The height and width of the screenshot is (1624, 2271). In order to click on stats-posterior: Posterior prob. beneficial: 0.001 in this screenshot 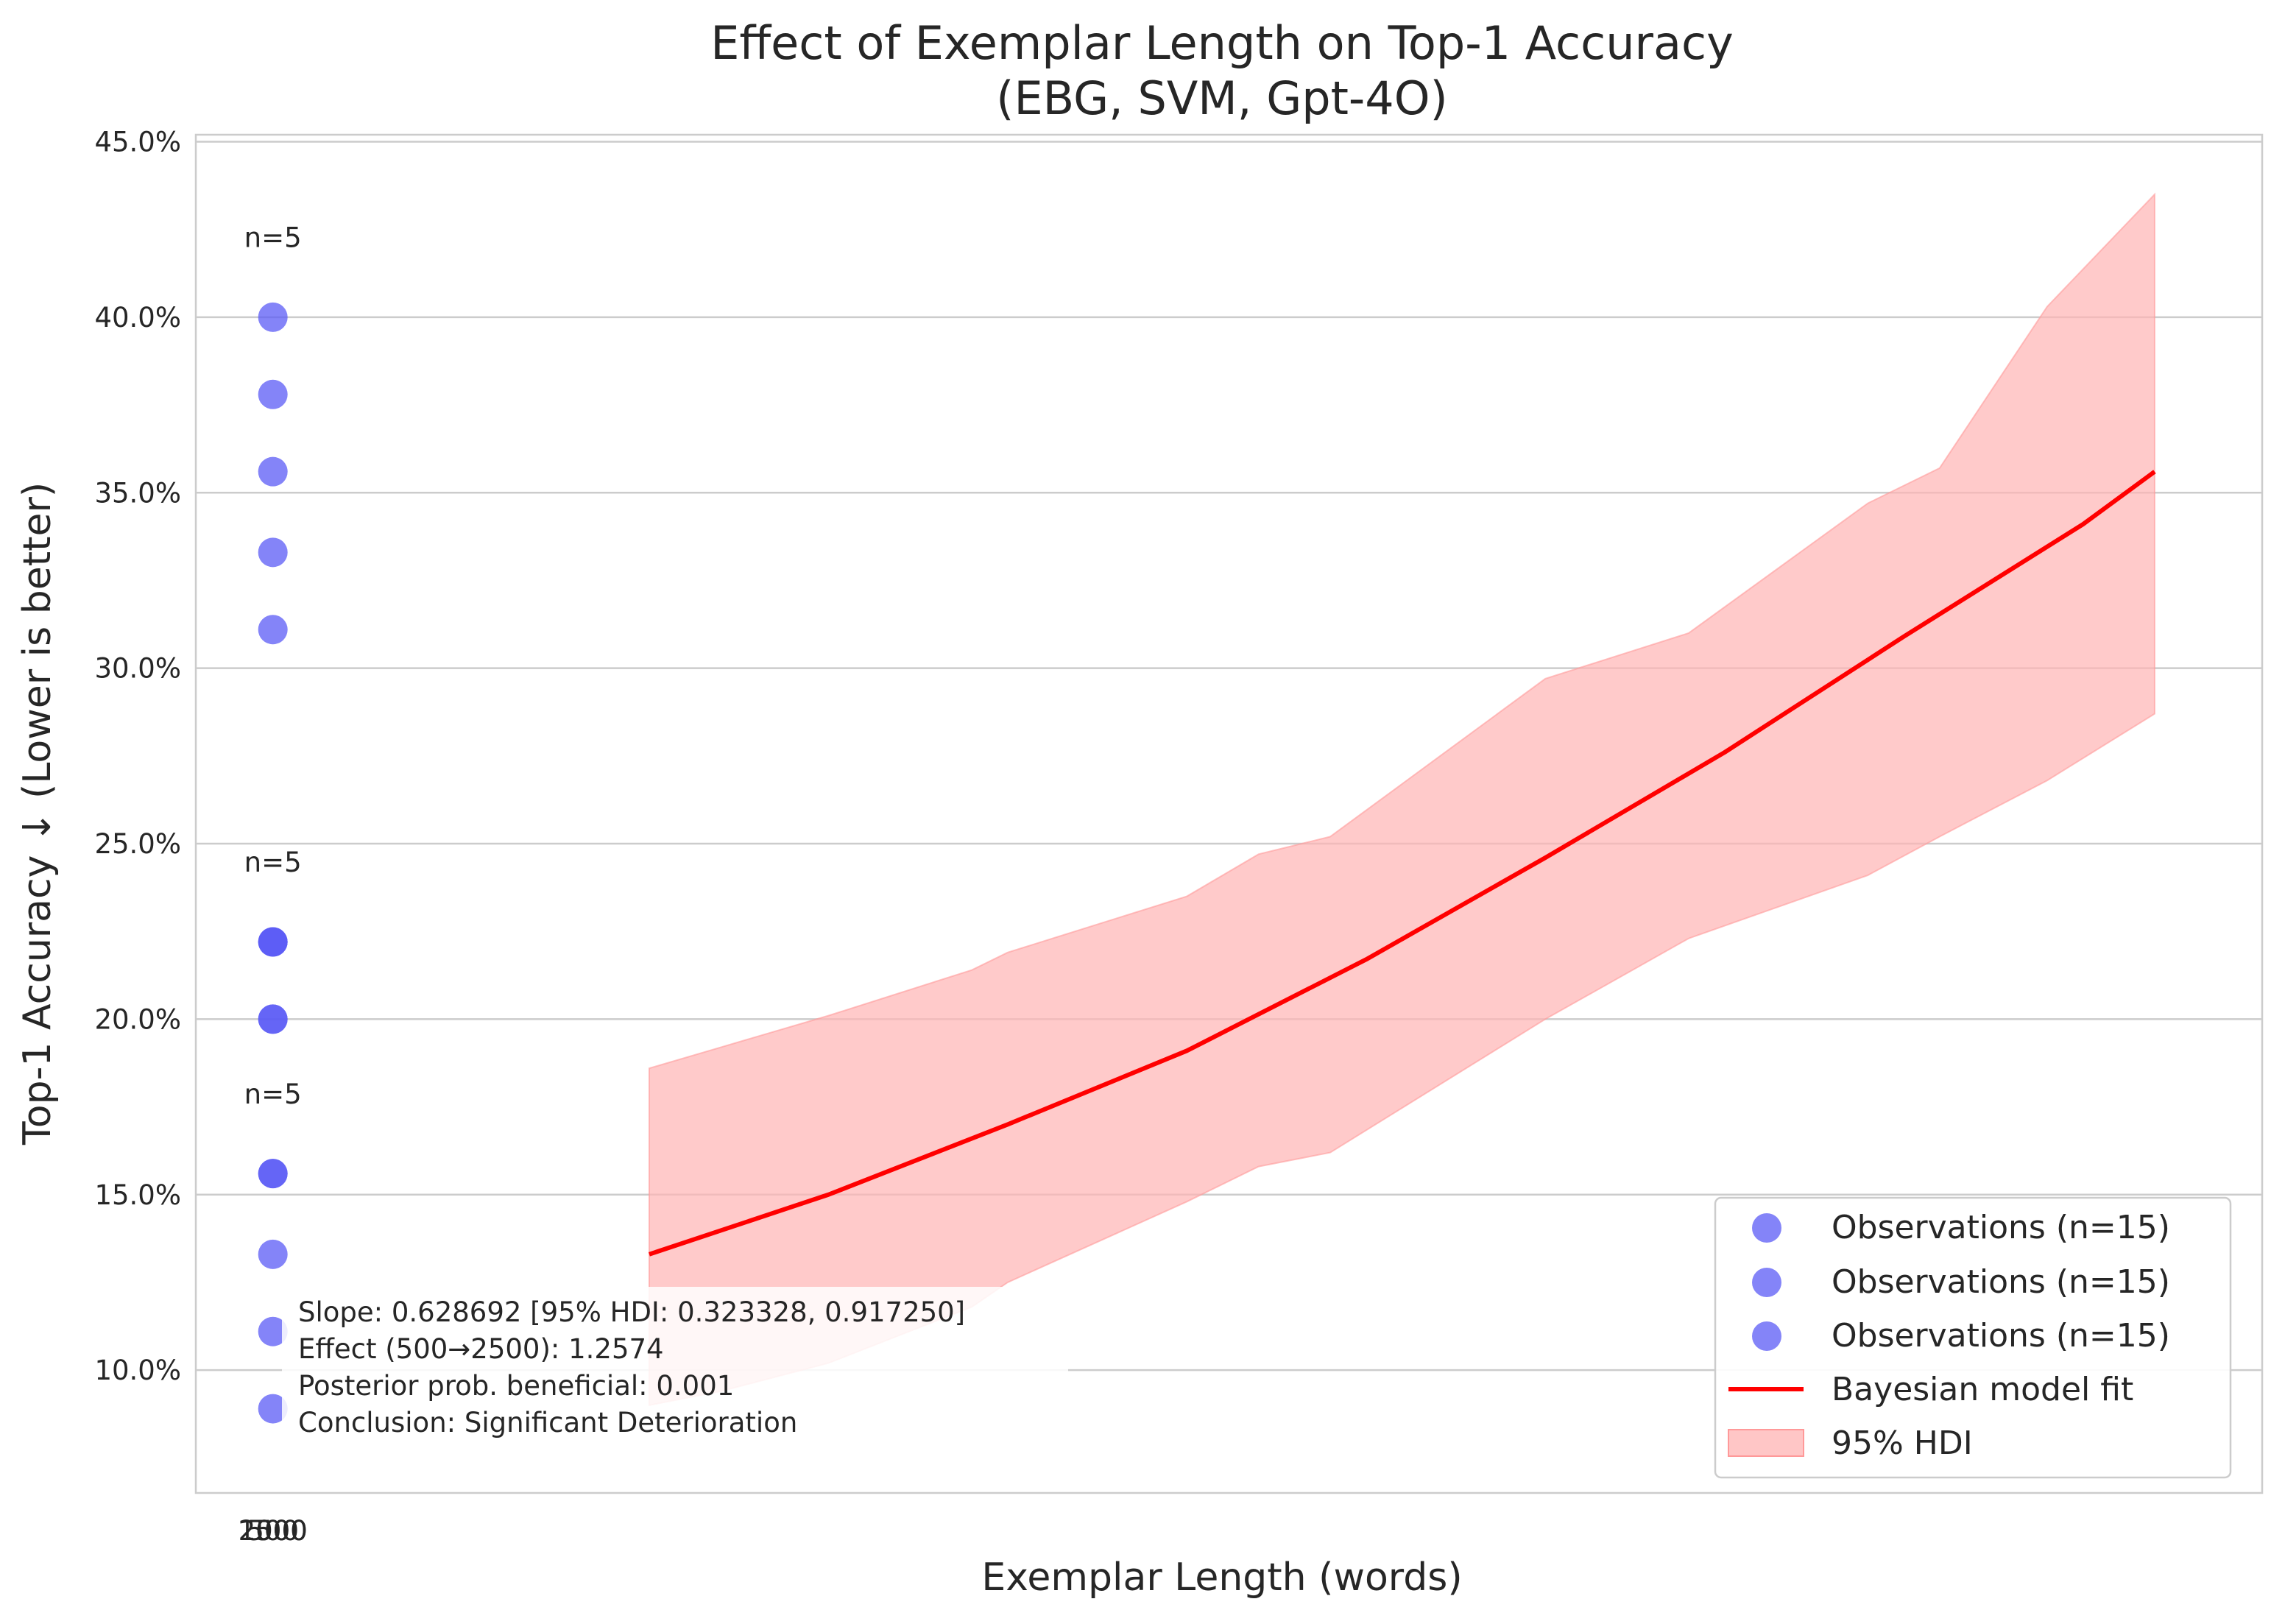, I will do `click(516, 1386)`.